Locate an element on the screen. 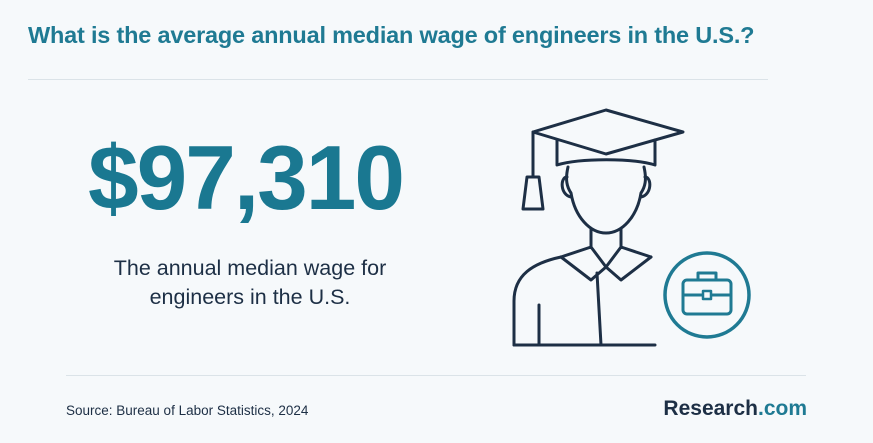  brand-suffix: .com is located at coordinates (782, 408).